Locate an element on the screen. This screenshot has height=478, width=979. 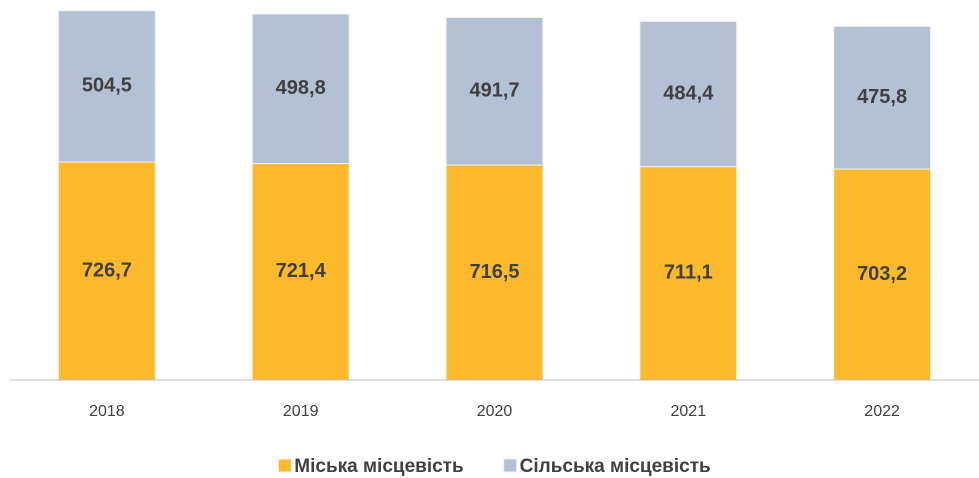
data-label: 716,5 is located at coordinates (494, 272).